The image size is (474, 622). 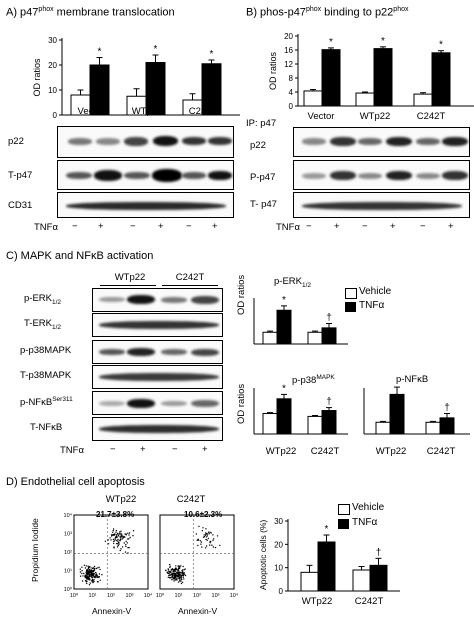 What do you see at coordinates (205, 449) in the screenshot?
I see `sign-plus: +` at bounding box center [205, 449].